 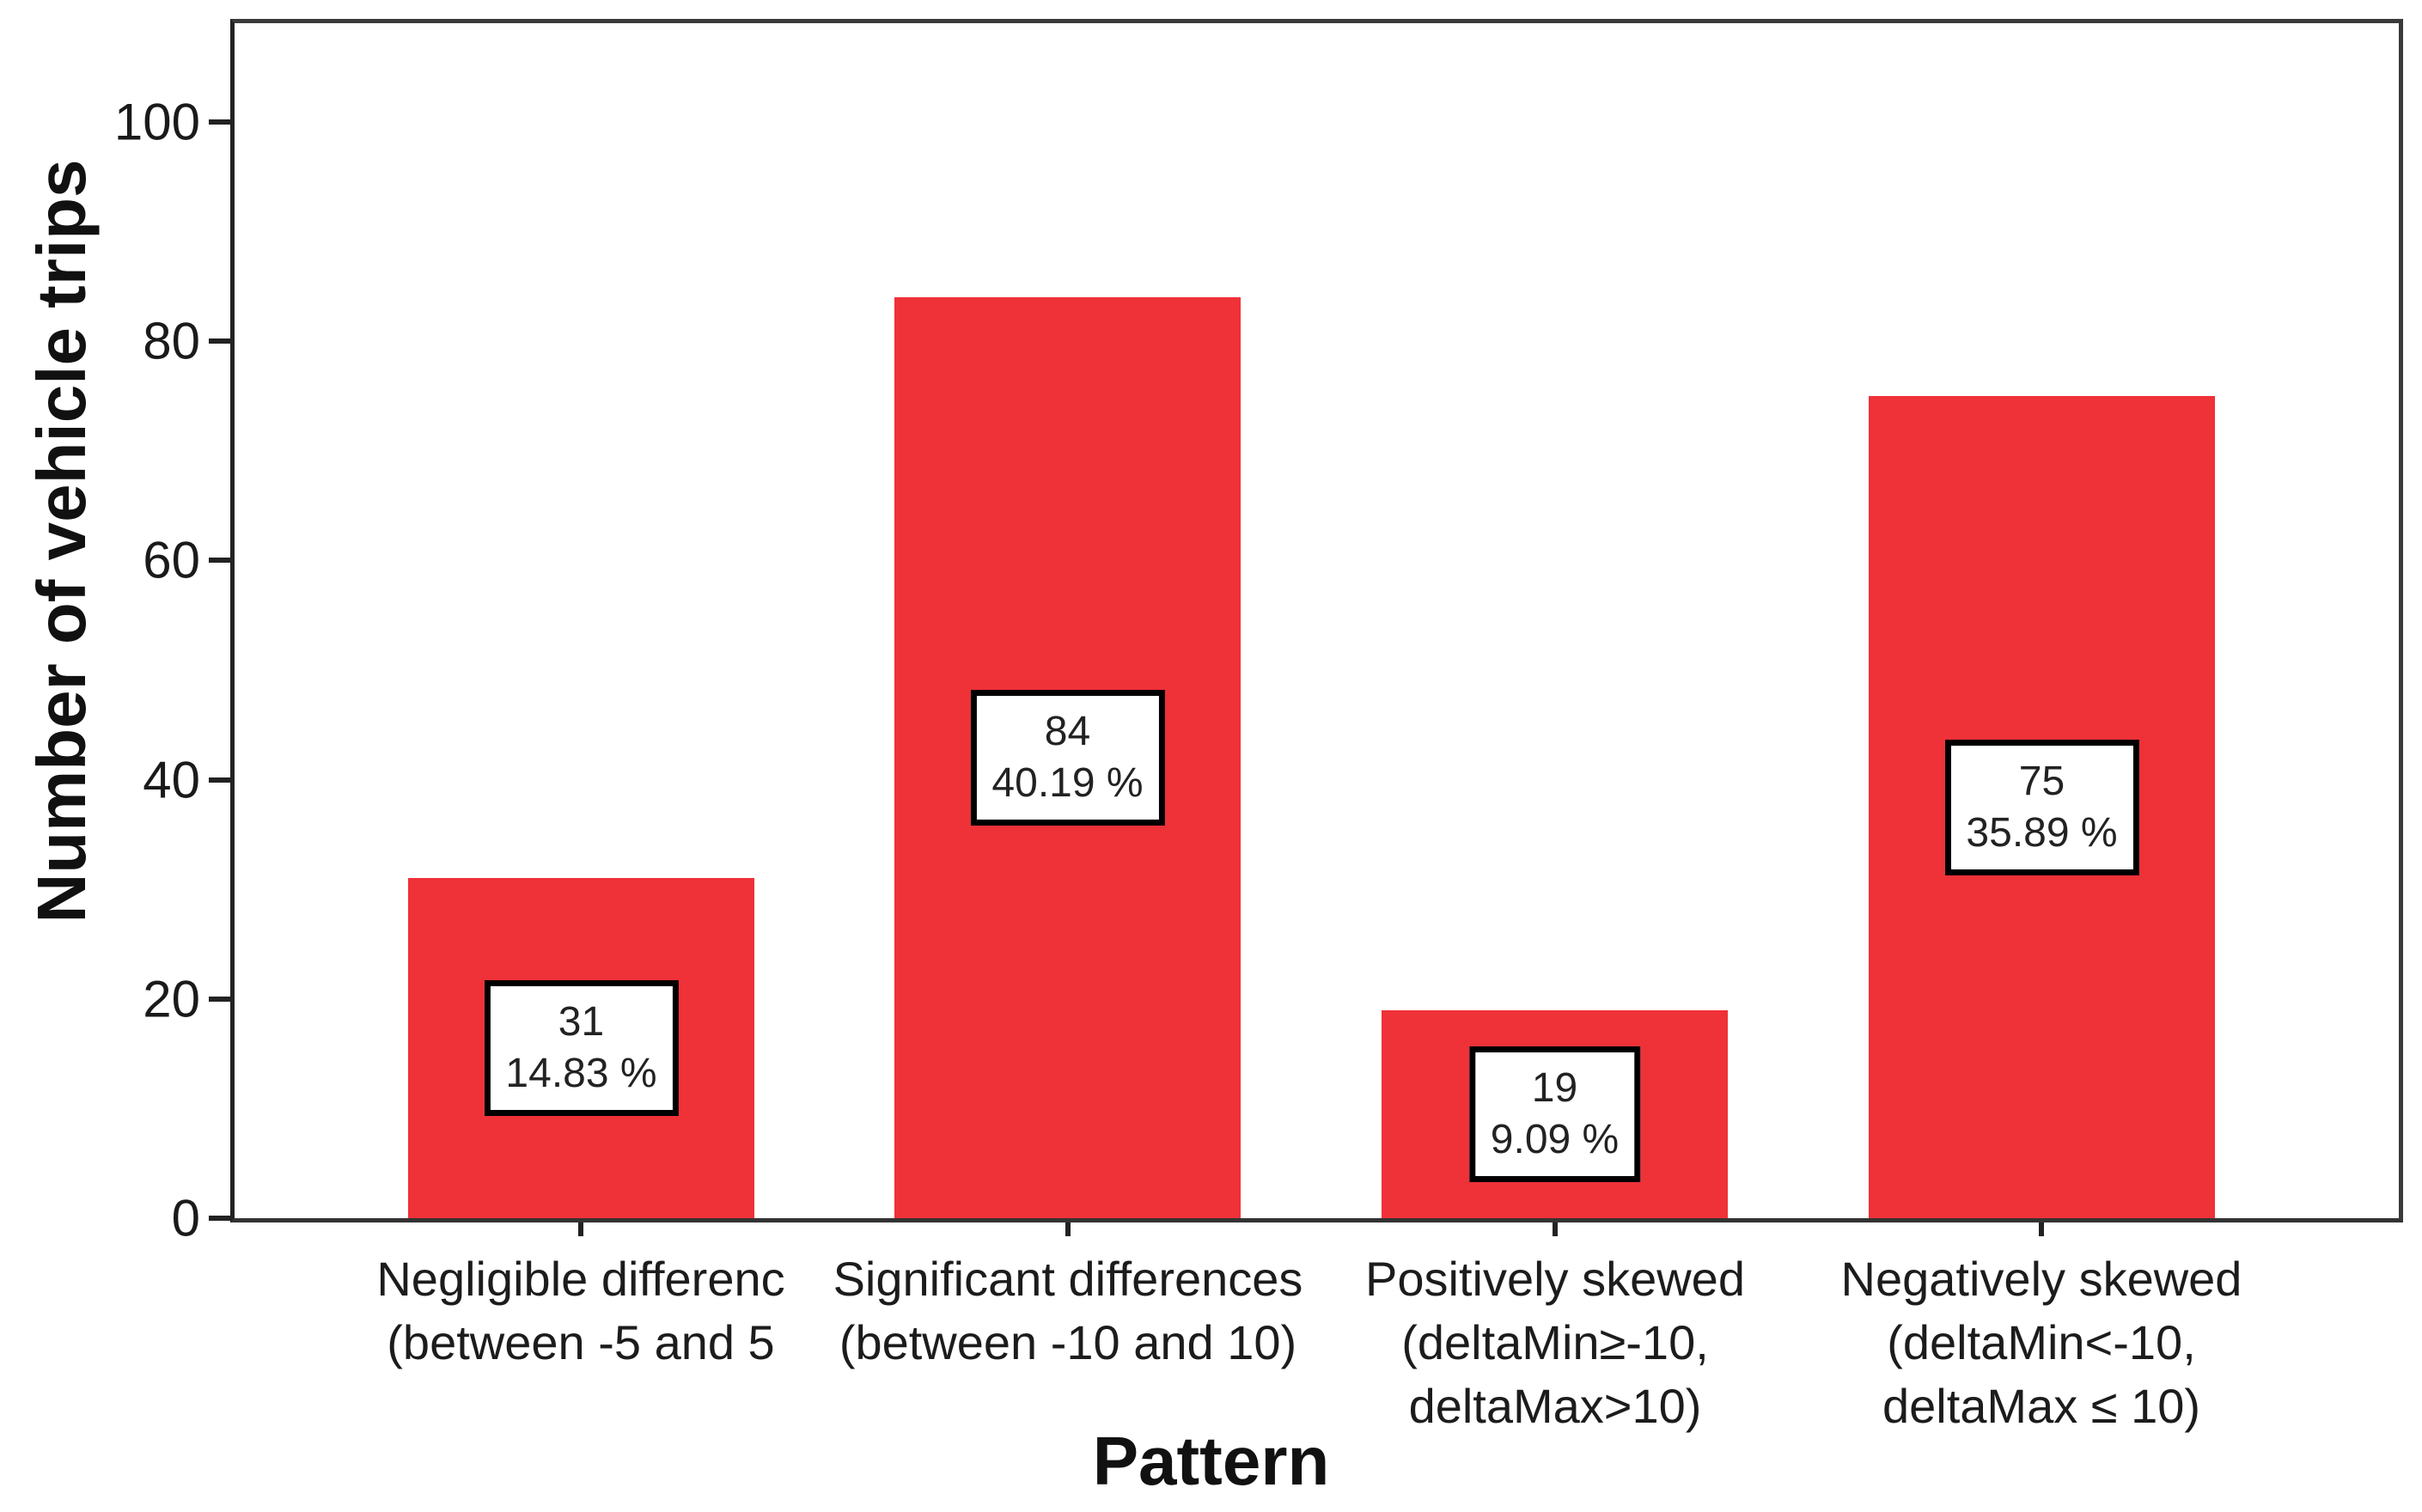 I want to click on x-category-label-line: Positively skewed, so click(x=1555, y=1279).